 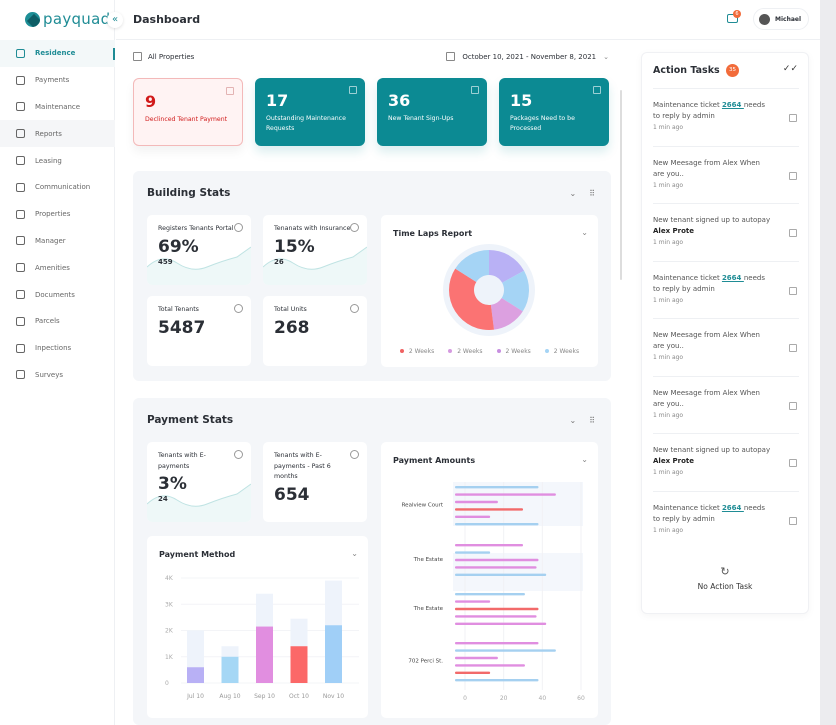 I want to click on bar-value, so click(x=264, y=654).